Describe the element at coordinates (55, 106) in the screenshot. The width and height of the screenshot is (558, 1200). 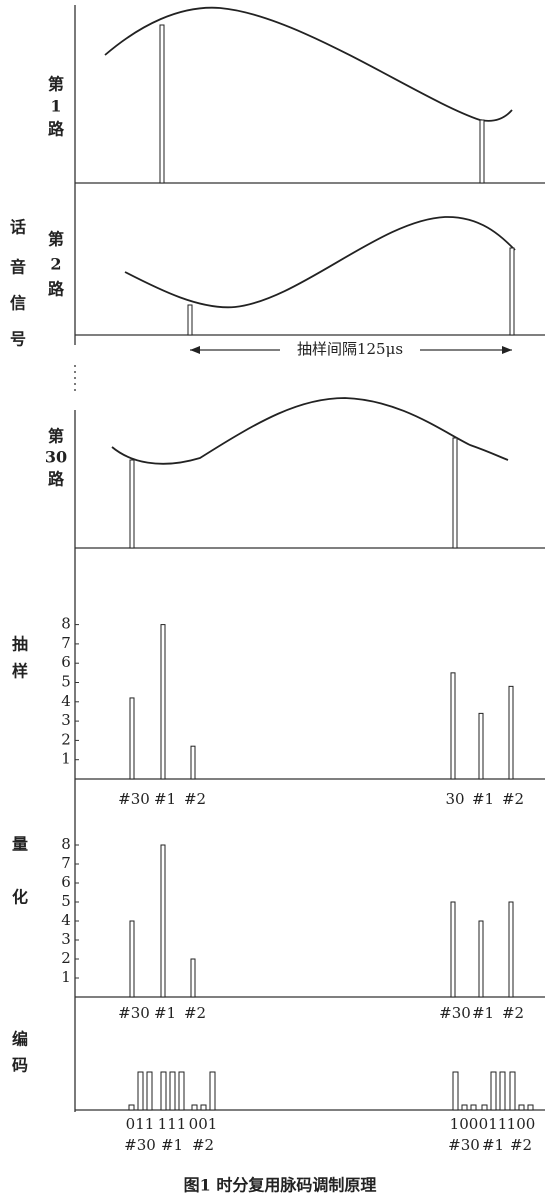
I see `row-label: 1` at that location.